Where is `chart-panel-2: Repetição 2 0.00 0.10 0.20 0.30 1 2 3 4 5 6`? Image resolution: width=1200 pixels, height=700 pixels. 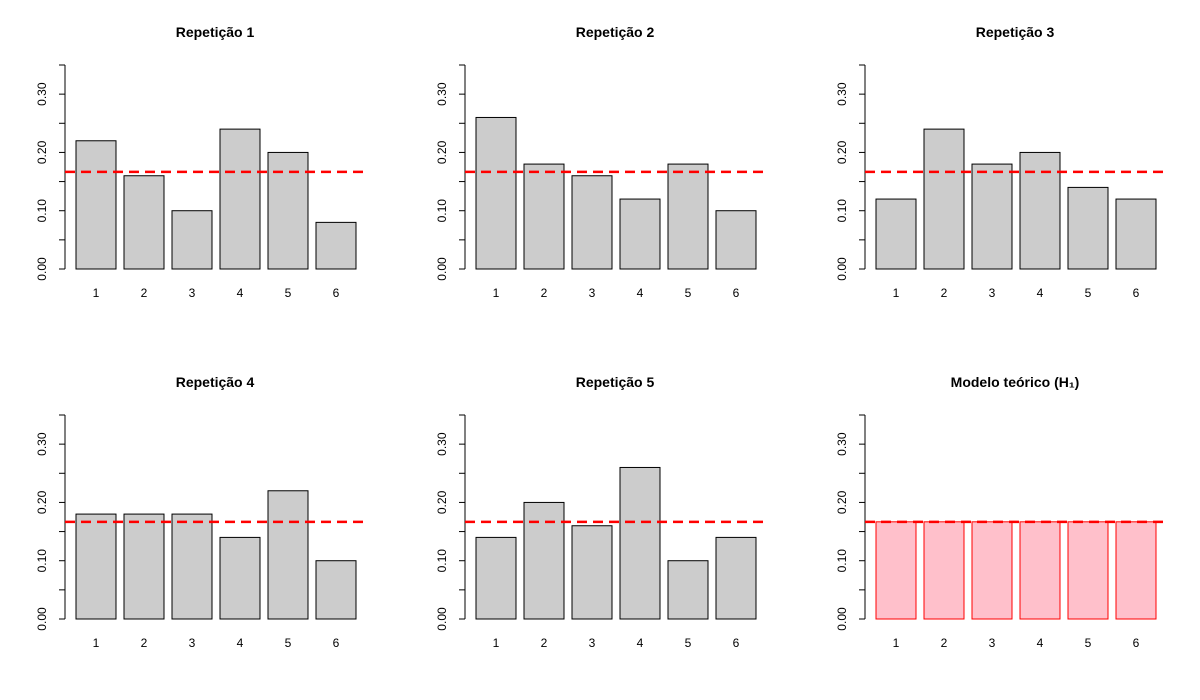
chart-panel-2: Repetição 2 0.00 0.10 0.20 0.30 1 2 3 4 5 6 is located at coordinates (601, 162).